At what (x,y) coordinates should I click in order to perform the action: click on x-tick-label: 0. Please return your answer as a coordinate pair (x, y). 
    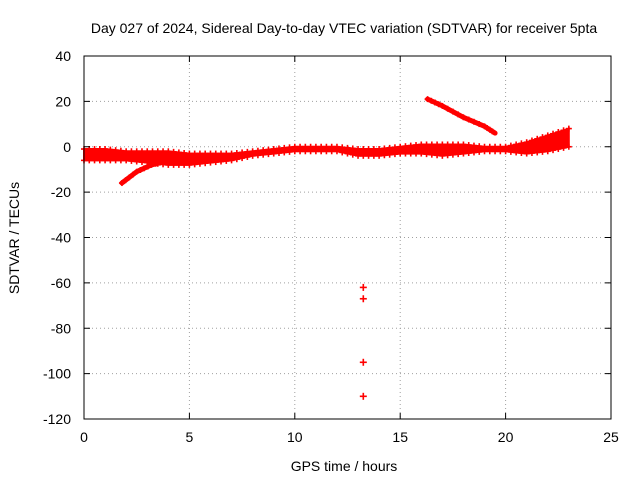
    Looking at the image, I should click on (84, 437).